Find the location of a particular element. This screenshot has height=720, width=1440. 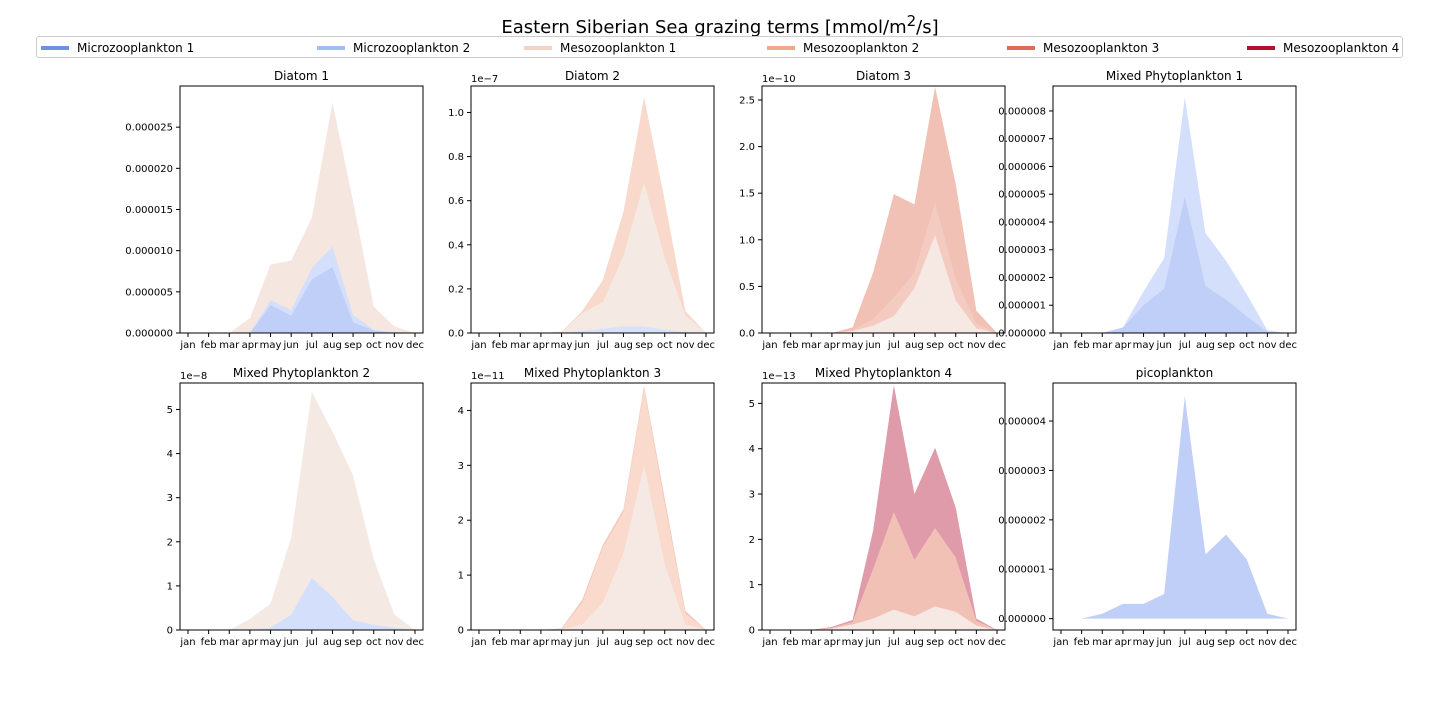

y-tick-label: 0.000008 is located at coordinates (1022, 111).